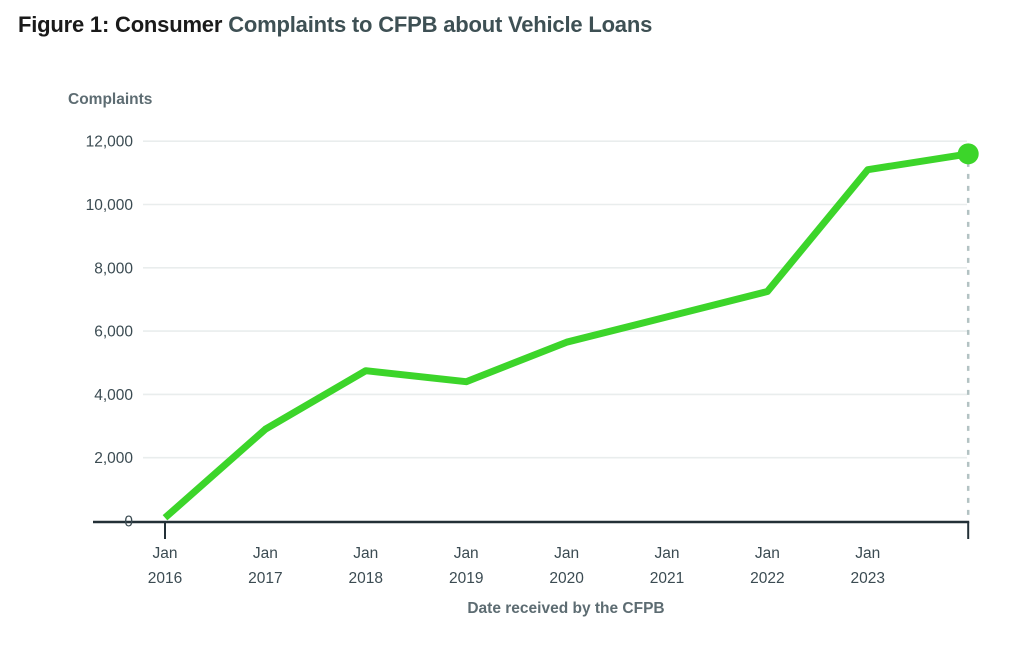  I want to click on y-tick-label: 12,000, so click(110, 142).